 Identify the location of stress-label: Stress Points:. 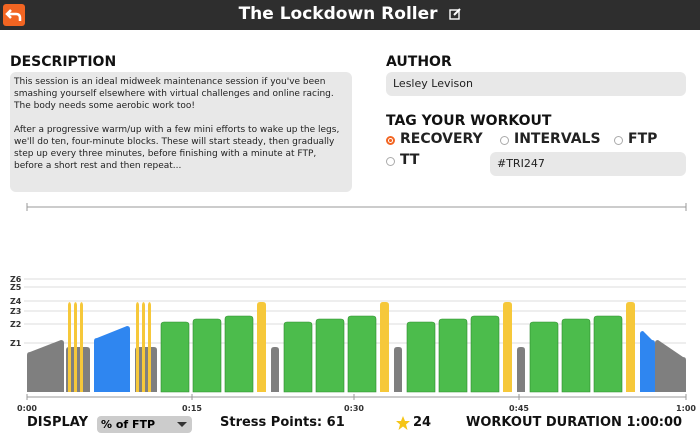
(271, 422).